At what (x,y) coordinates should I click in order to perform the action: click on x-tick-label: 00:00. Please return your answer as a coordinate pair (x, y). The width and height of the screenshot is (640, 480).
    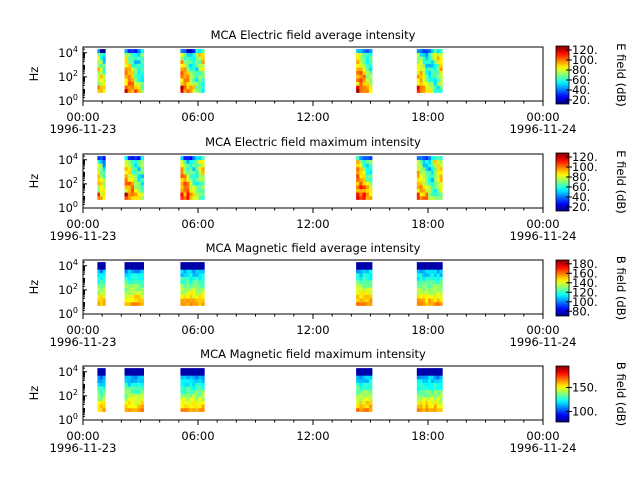
    Looking at the image, I should click on (82, 436).